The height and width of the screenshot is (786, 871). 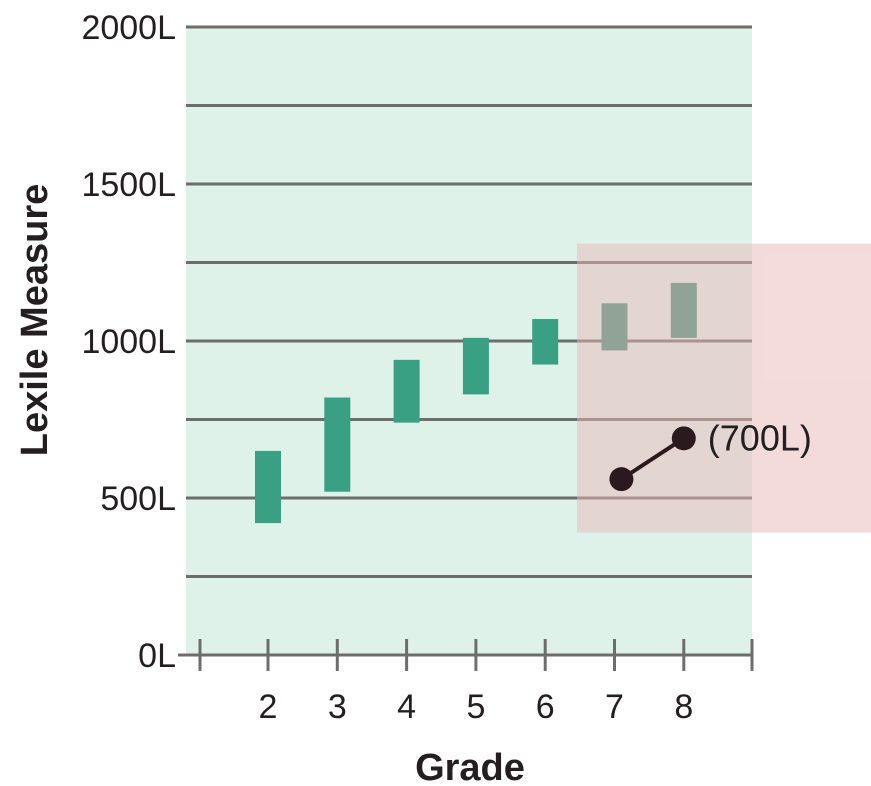 I want to click on point-line: (700L), so click(x=710, y=454).